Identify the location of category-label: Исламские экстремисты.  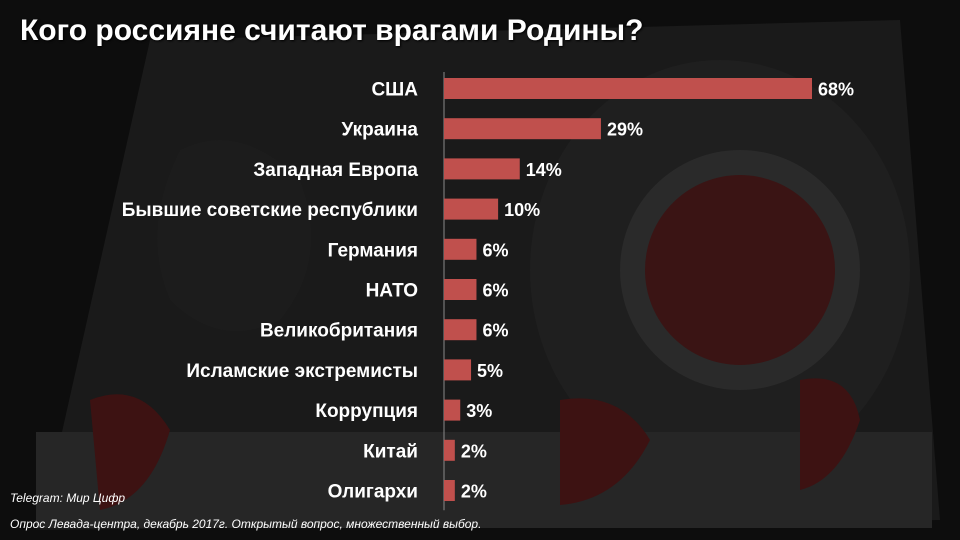
(302, 371).